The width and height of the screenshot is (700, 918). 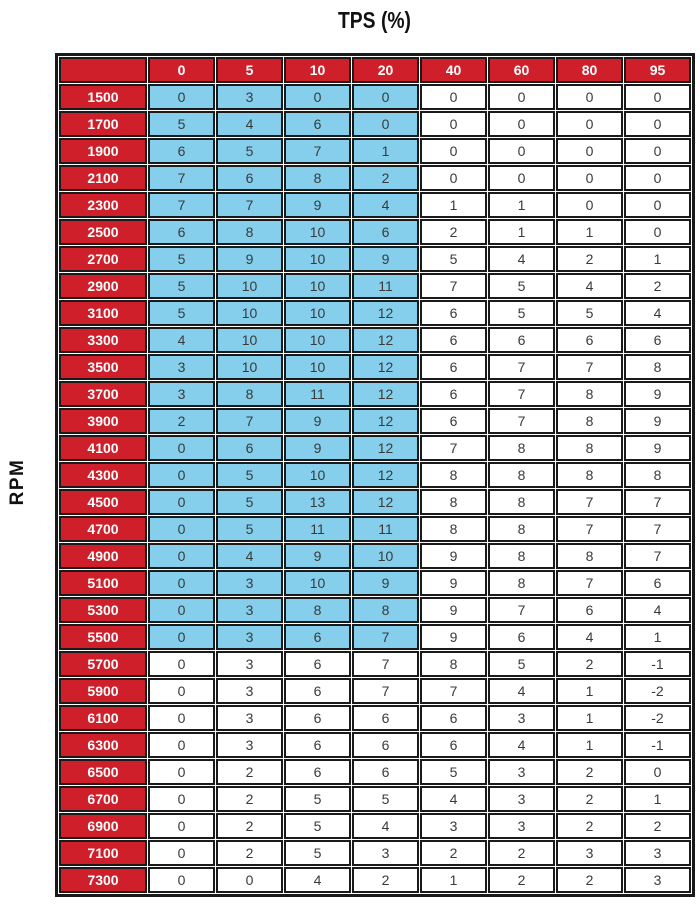 What do you see at coordinates (375, 853) in the screenshot?
I see `table-row: 7100 0 2 5 3 2 2 3 3` at bounding box center [375, 853].